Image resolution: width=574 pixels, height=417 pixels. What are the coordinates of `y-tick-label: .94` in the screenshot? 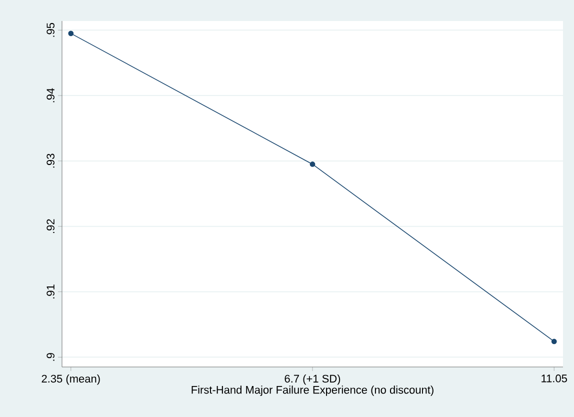 It's located at (50, 95).